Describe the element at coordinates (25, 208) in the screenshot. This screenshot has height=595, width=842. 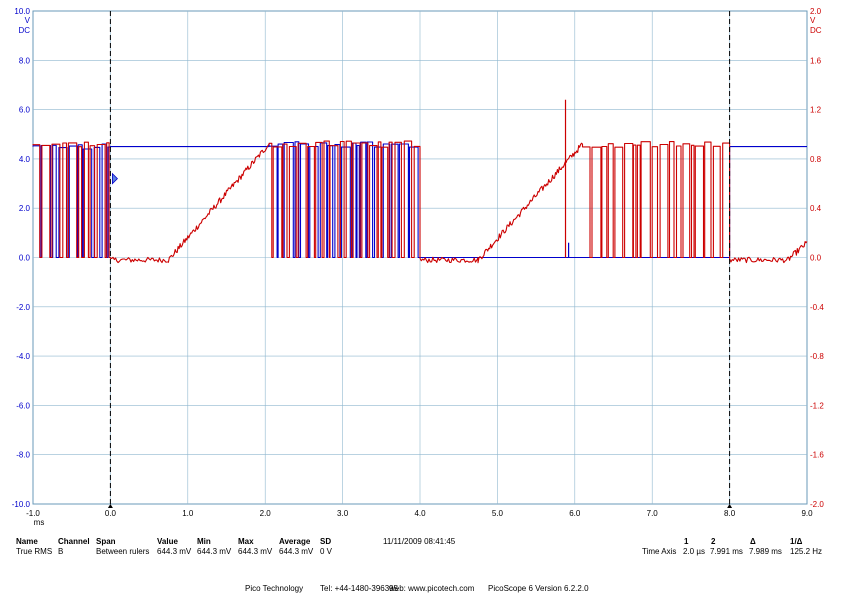
I see `left-tick-label: 2.0` at that location.